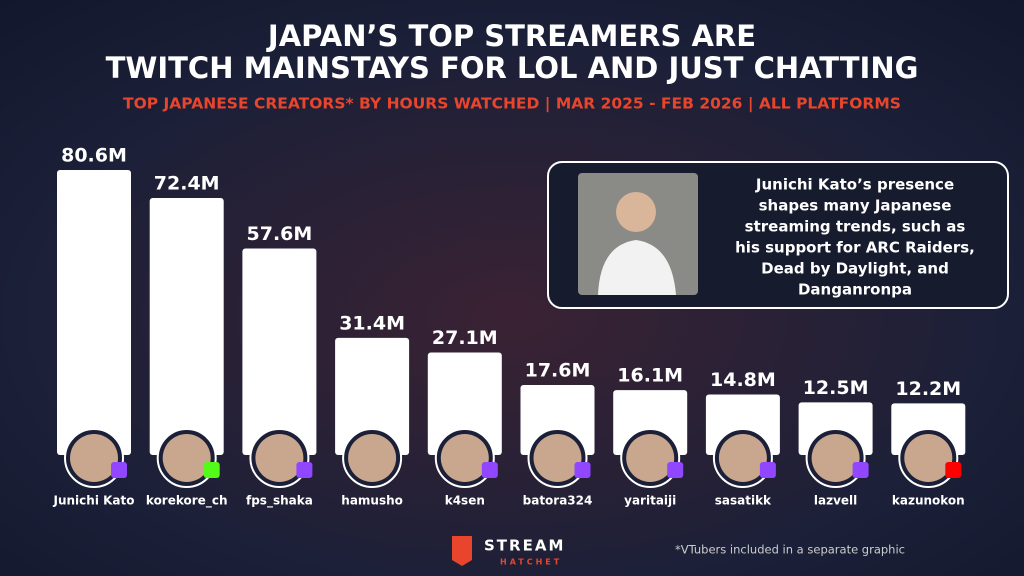  Describe the element at coordinates (280, 234) in the screenshot. I see `value-label: 57.6M` at that location.